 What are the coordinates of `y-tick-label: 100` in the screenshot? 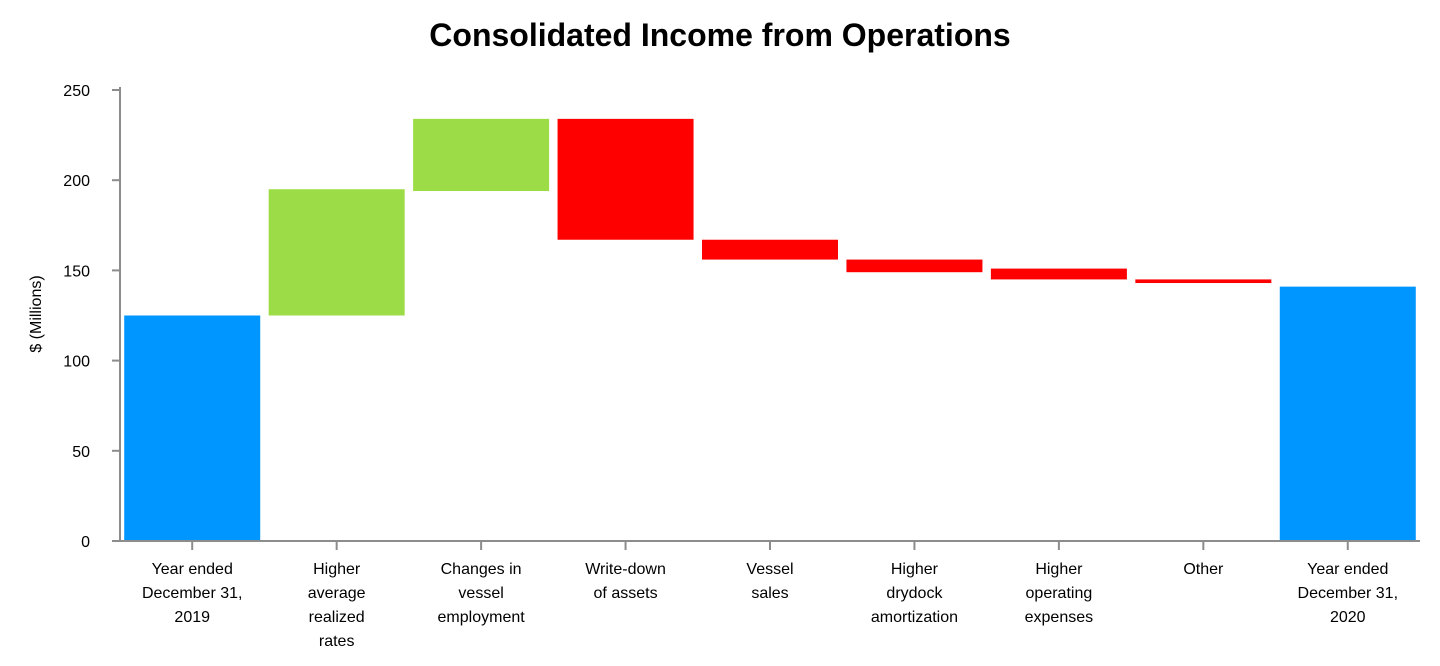 It's located at (76, 362).